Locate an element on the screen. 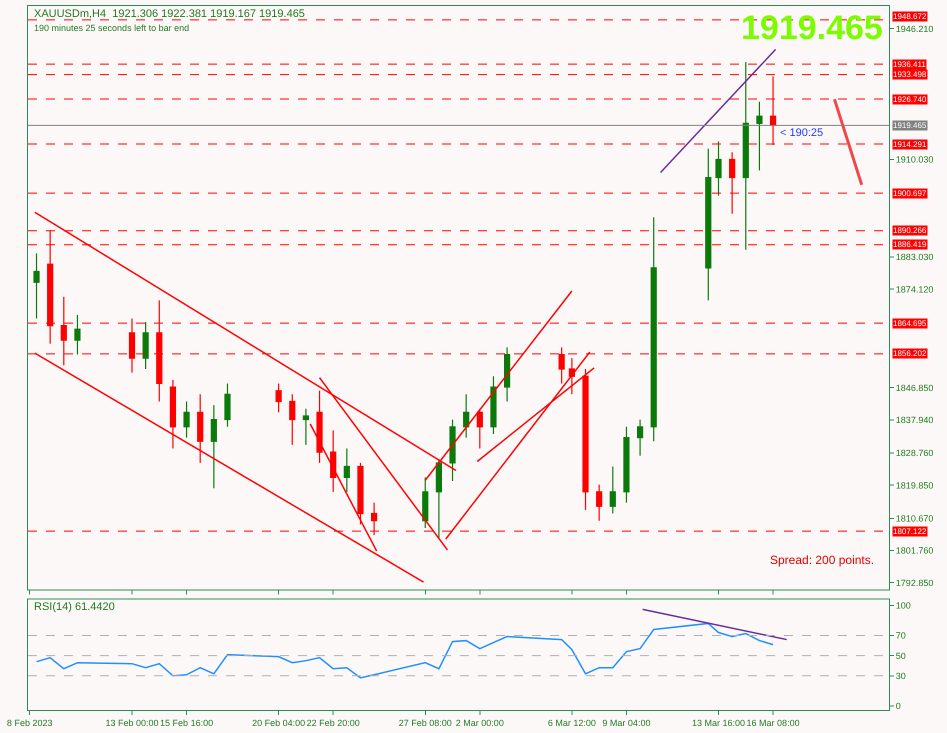 The image size is (947, 733). y-tick-label: 1874.120 is located at coordinates (915, 289).